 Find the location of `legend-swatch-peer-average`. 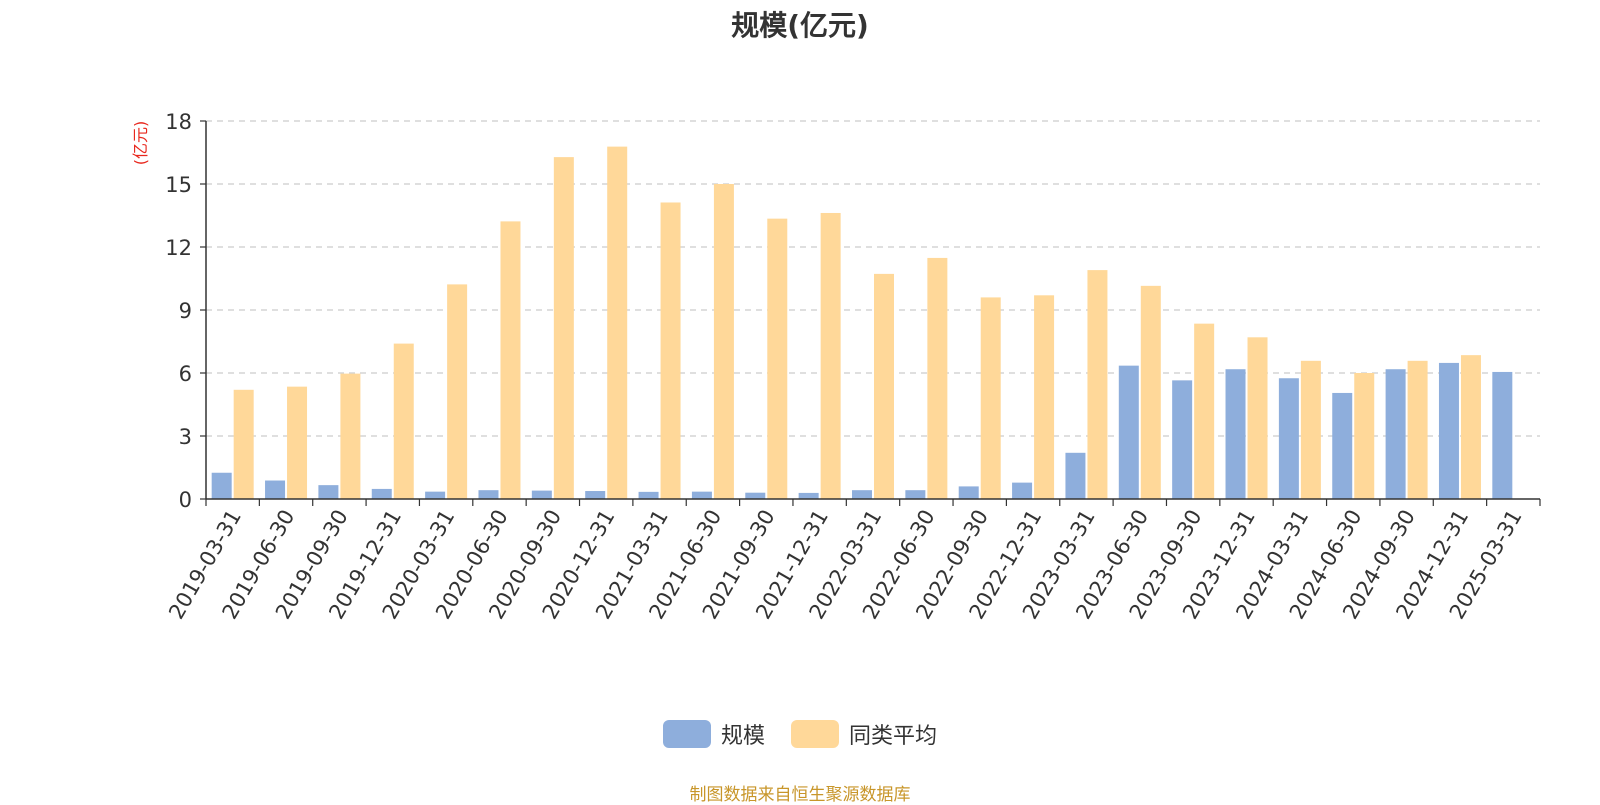

legend-swatch-peer-average is located at coordinates (815, 734).